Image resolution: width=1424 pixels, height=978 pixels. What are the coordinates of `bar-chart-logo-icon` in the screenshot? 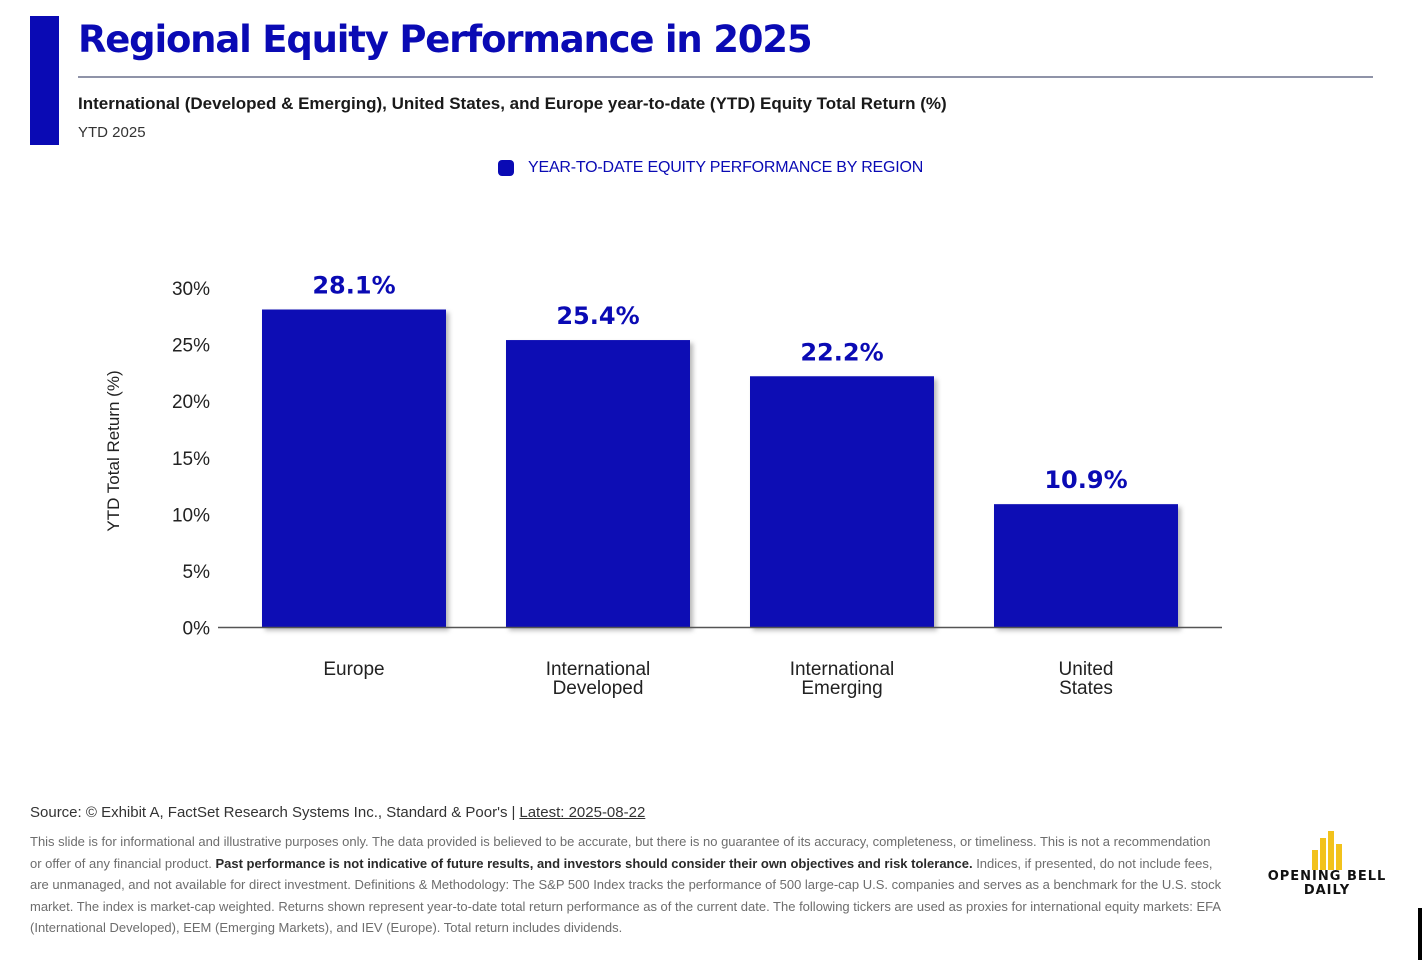 It's located at (1327, 850).